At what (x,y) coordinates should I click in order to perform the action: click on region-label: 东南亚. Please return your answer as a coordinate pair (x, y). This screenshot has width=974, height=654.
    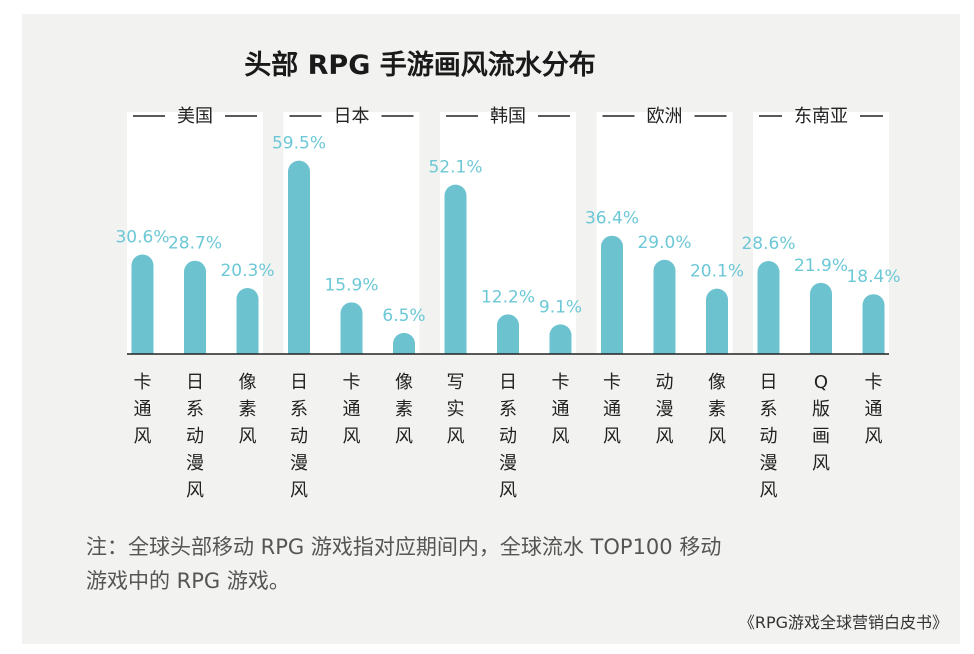
    Looking at the image, I should click on (821, 116).